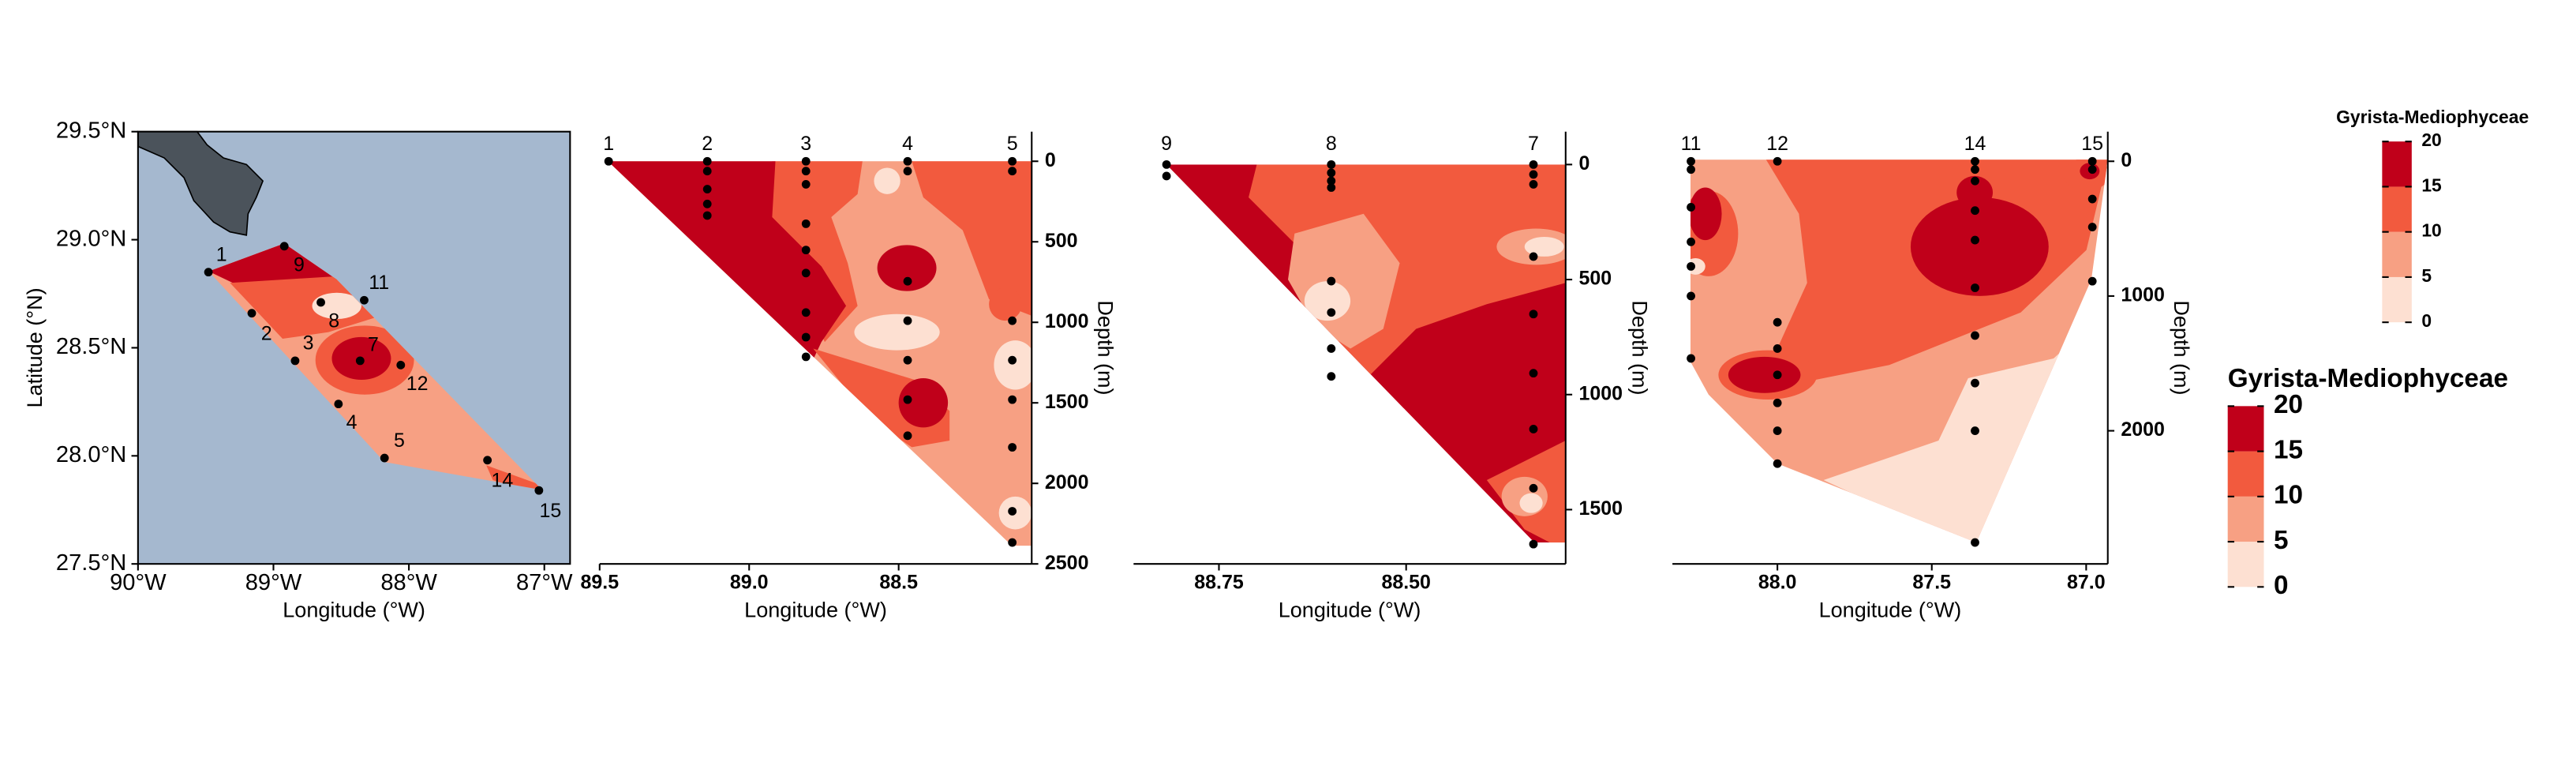 This screenshot has width=2576, height=758. Describe the element at coordinates (1975, 144) in the screenshot. I see `station-label: 14` at that location.